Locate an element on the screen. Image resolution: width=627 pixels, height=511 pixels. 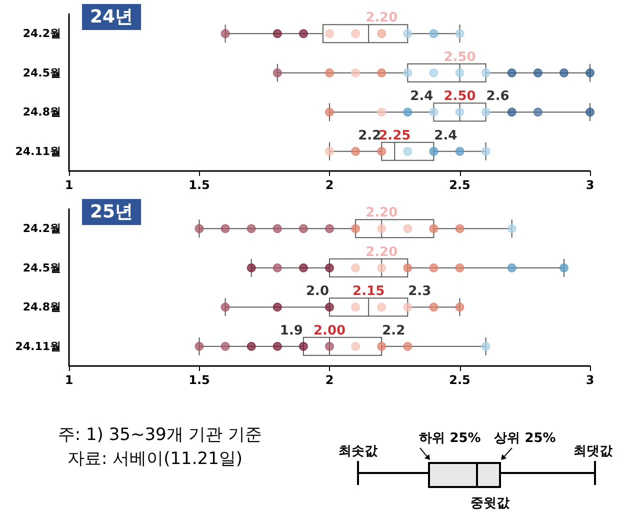
annotation: 2.6 is located at coordinates (498, 96).